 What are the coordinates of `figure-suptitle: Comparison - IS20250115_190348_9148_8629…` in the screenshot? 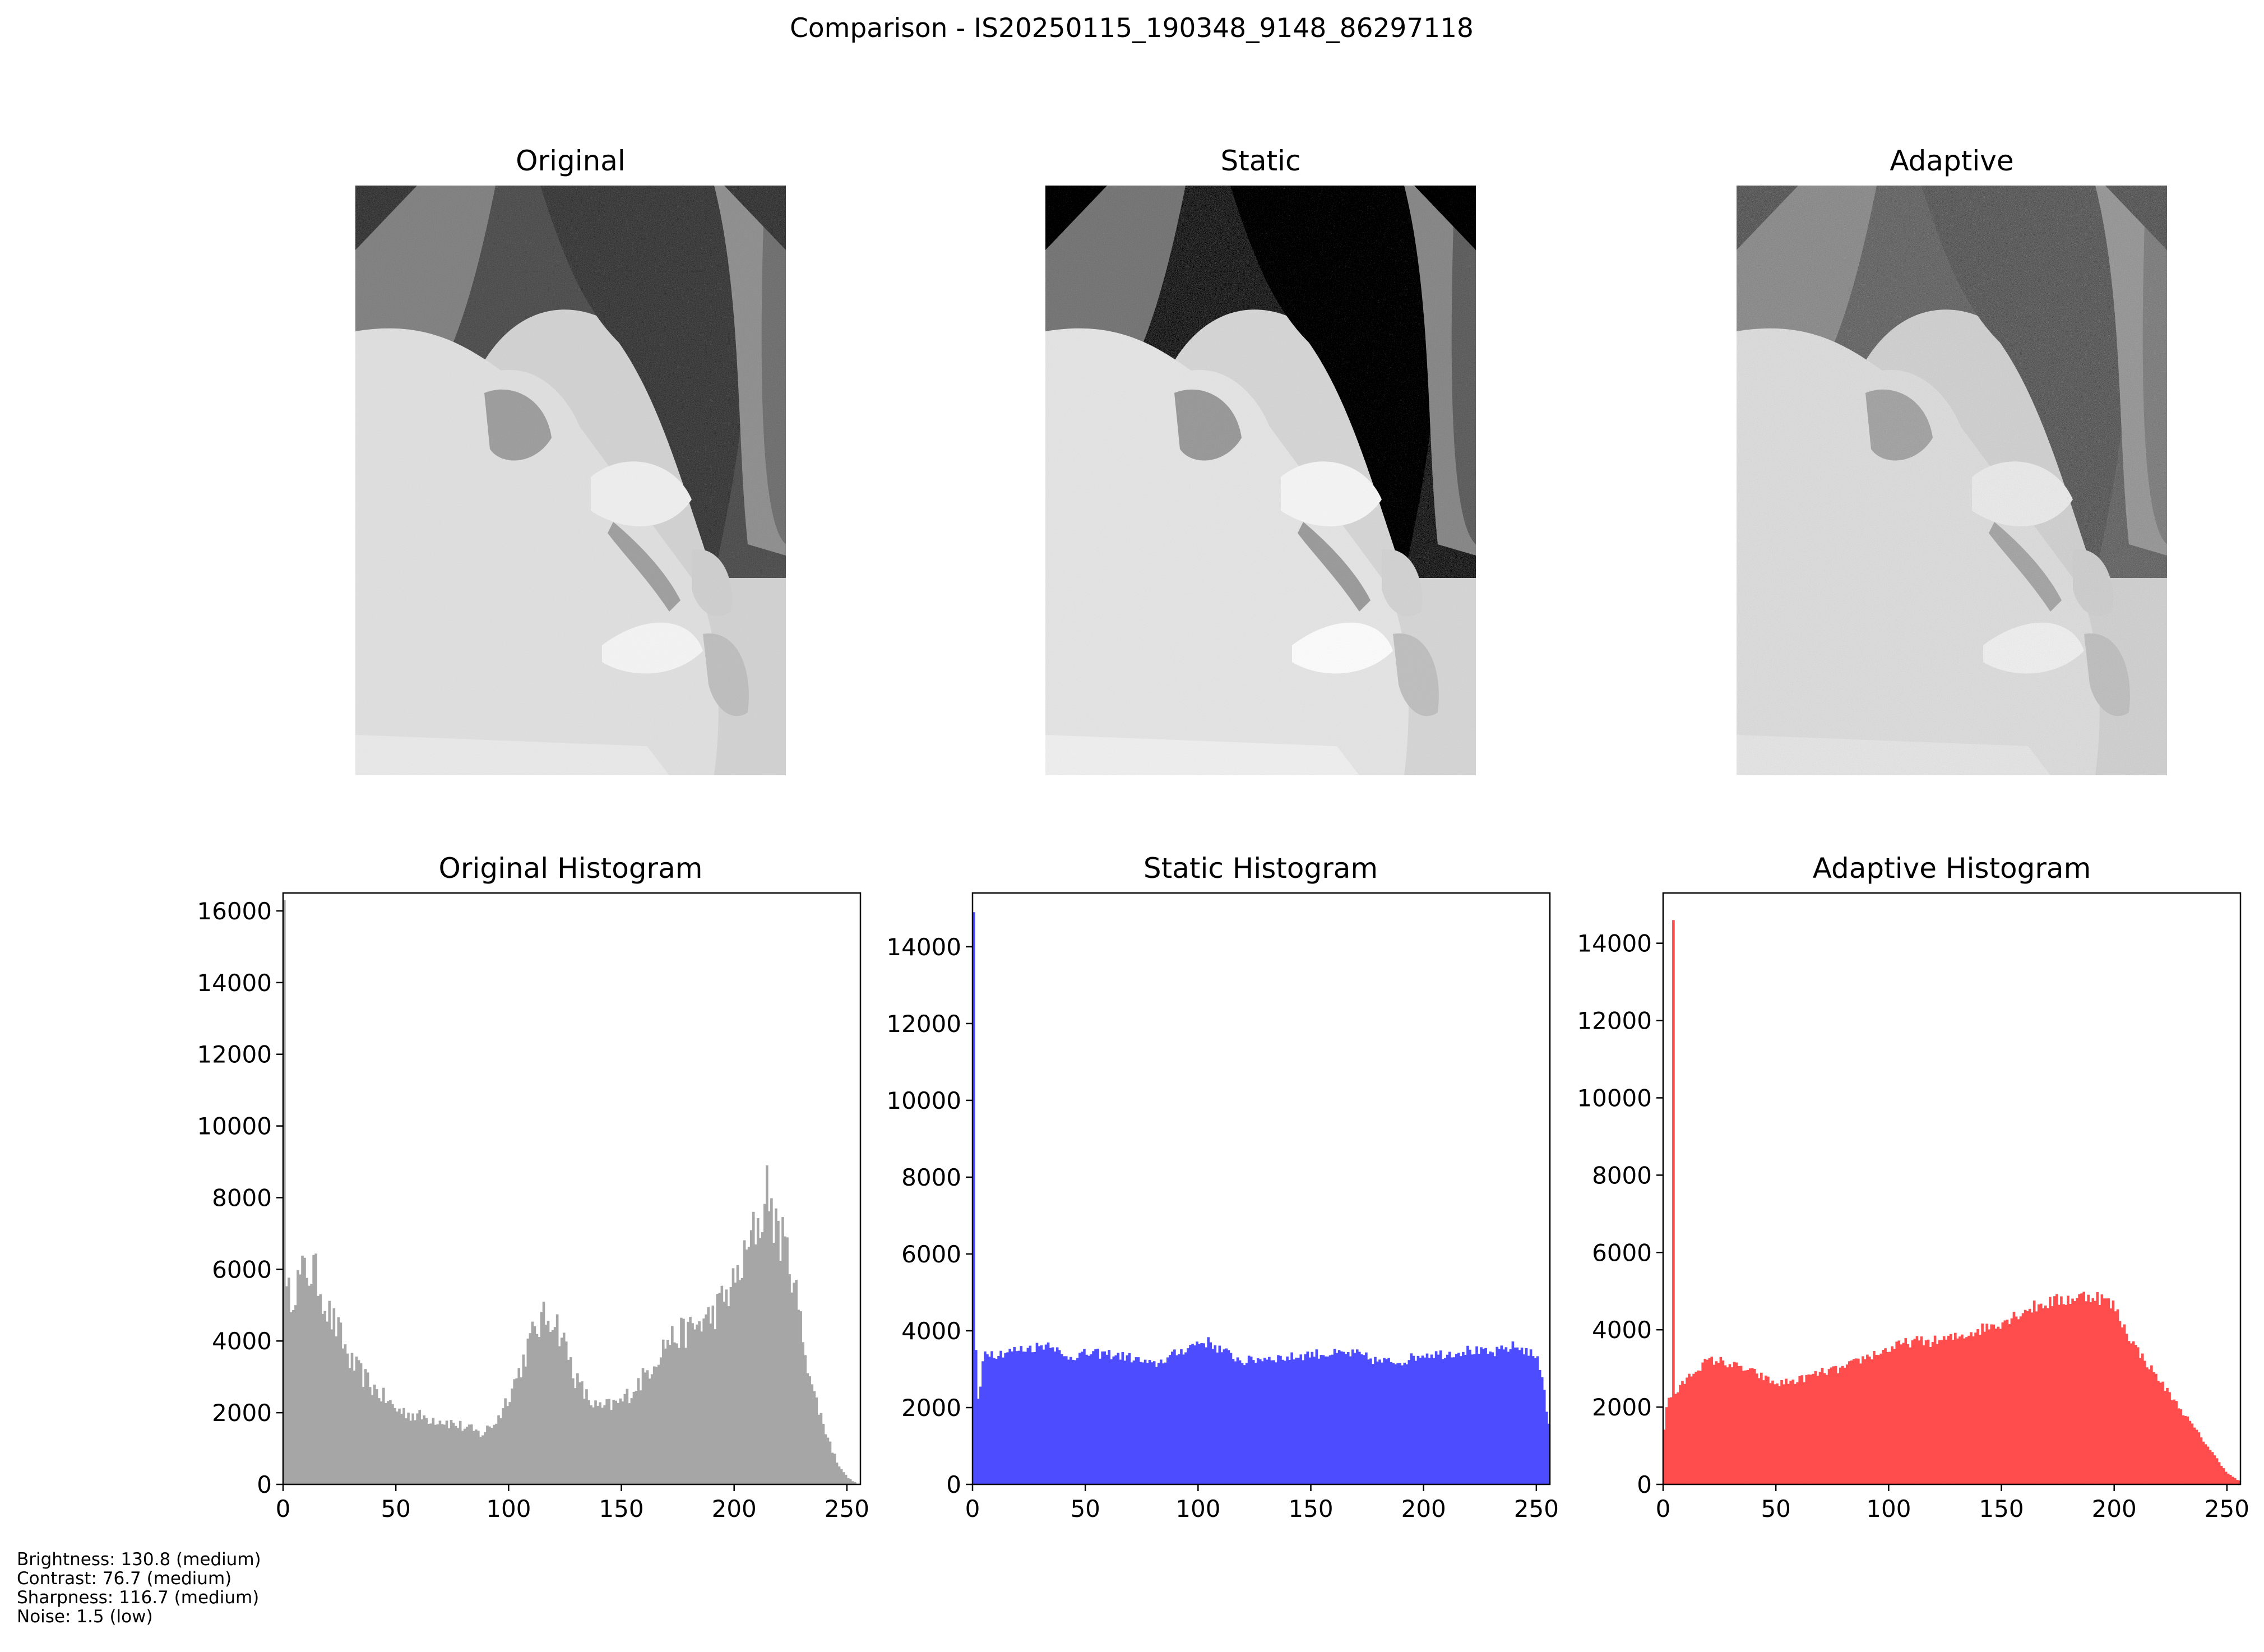 It's located at (1132, 28).